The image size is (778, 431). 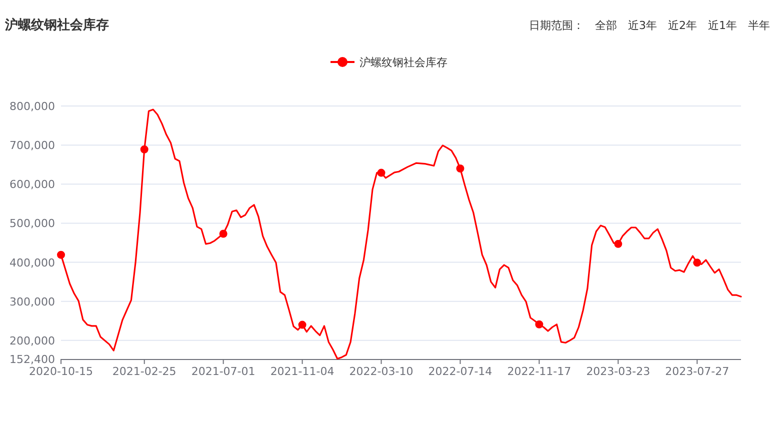 I want to click on x-tick-label: 2023-03-23, so click(x=618, y=371).